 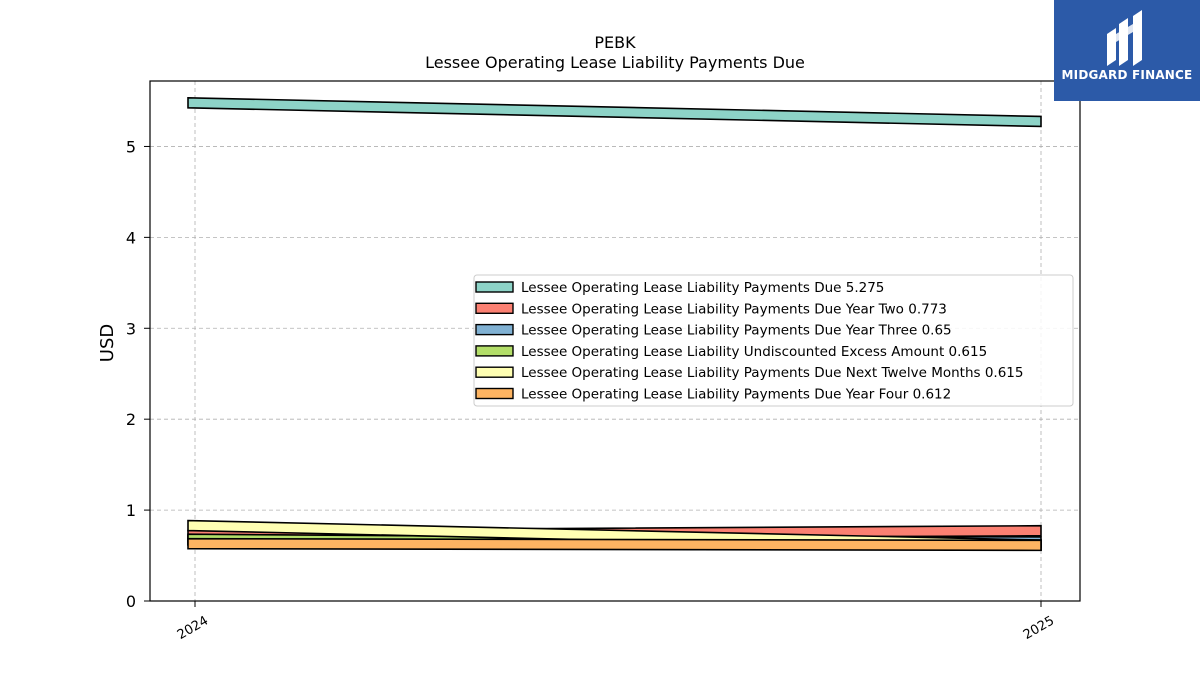 I want to click on chart-title: PEBK, so click(x=615, y=42).